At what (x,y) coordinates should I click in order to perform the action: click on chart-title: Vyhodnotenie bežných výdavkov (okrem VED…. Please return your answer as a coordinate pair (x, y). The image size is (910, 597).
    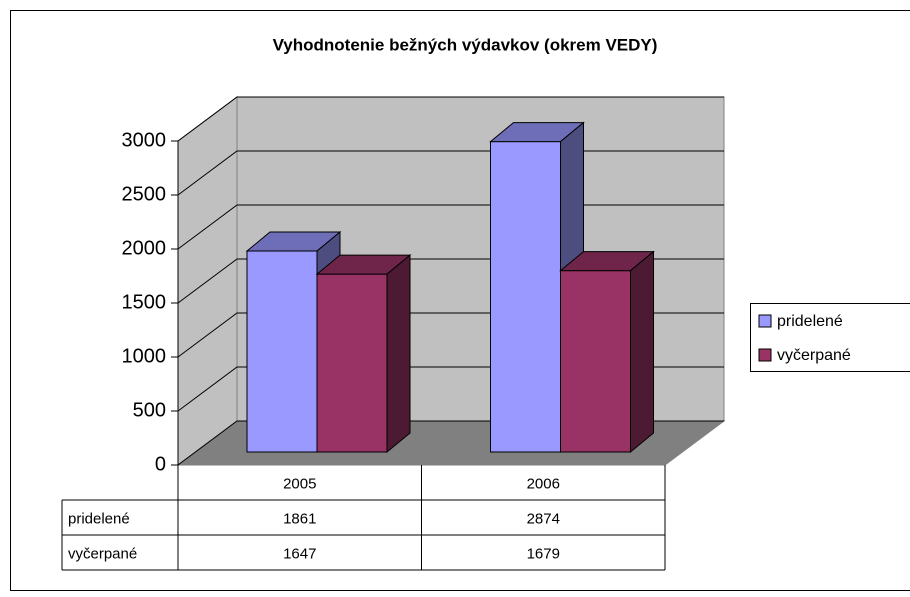
    Looking at the image, I should click on (465, 44).